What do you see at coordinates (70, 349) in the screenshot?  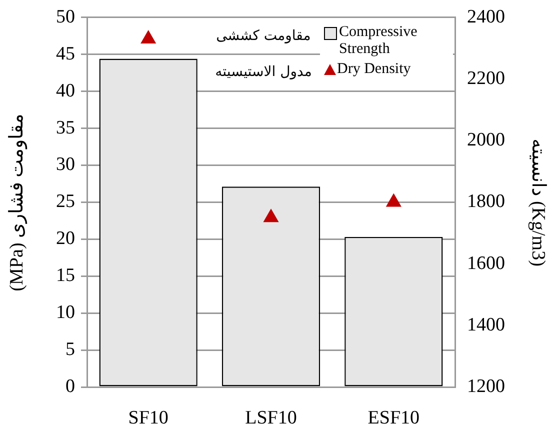 I see `y-tick-label: 5` at bounding box center [70, 349].